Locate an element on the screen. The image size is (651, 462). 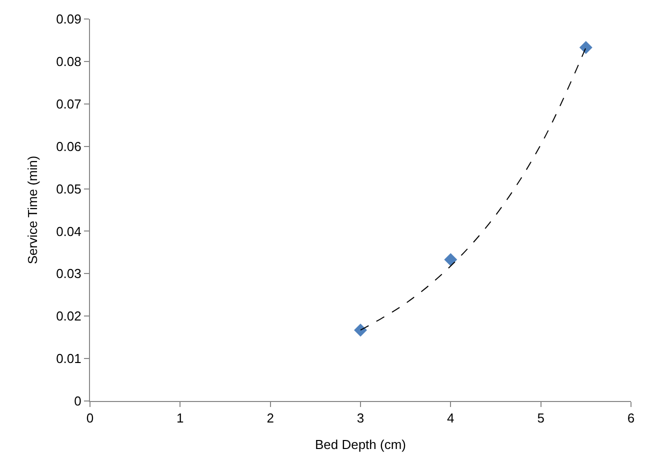
x-tick-label: 6 is located at coordinates (631, 418).